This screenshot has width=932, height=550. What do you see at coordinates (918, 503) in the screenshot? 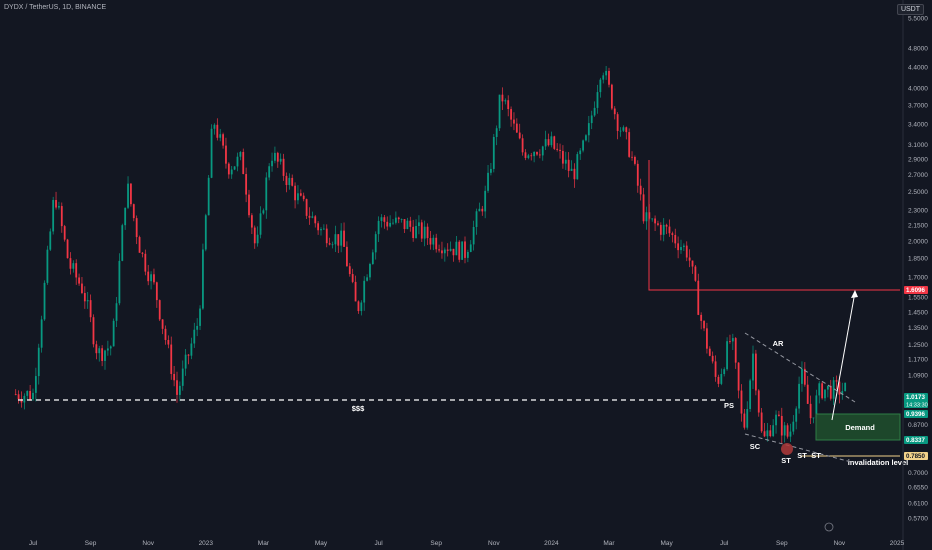
I see `price-tick-label: 0.6100` at bounding box center [918, 503].